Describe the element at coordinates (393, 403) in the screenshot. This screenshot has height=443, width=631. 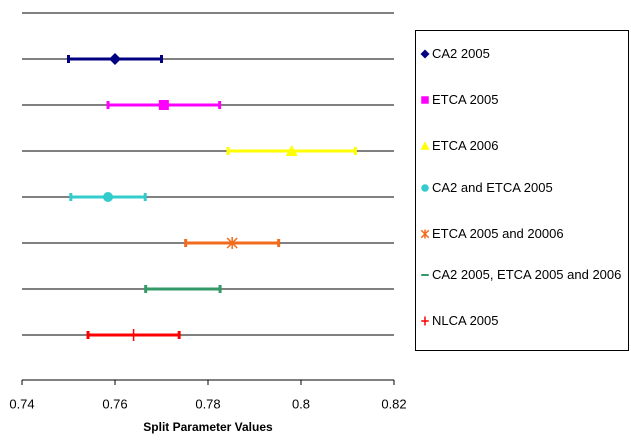
I see `x-tick-label: 0.82` at that location.